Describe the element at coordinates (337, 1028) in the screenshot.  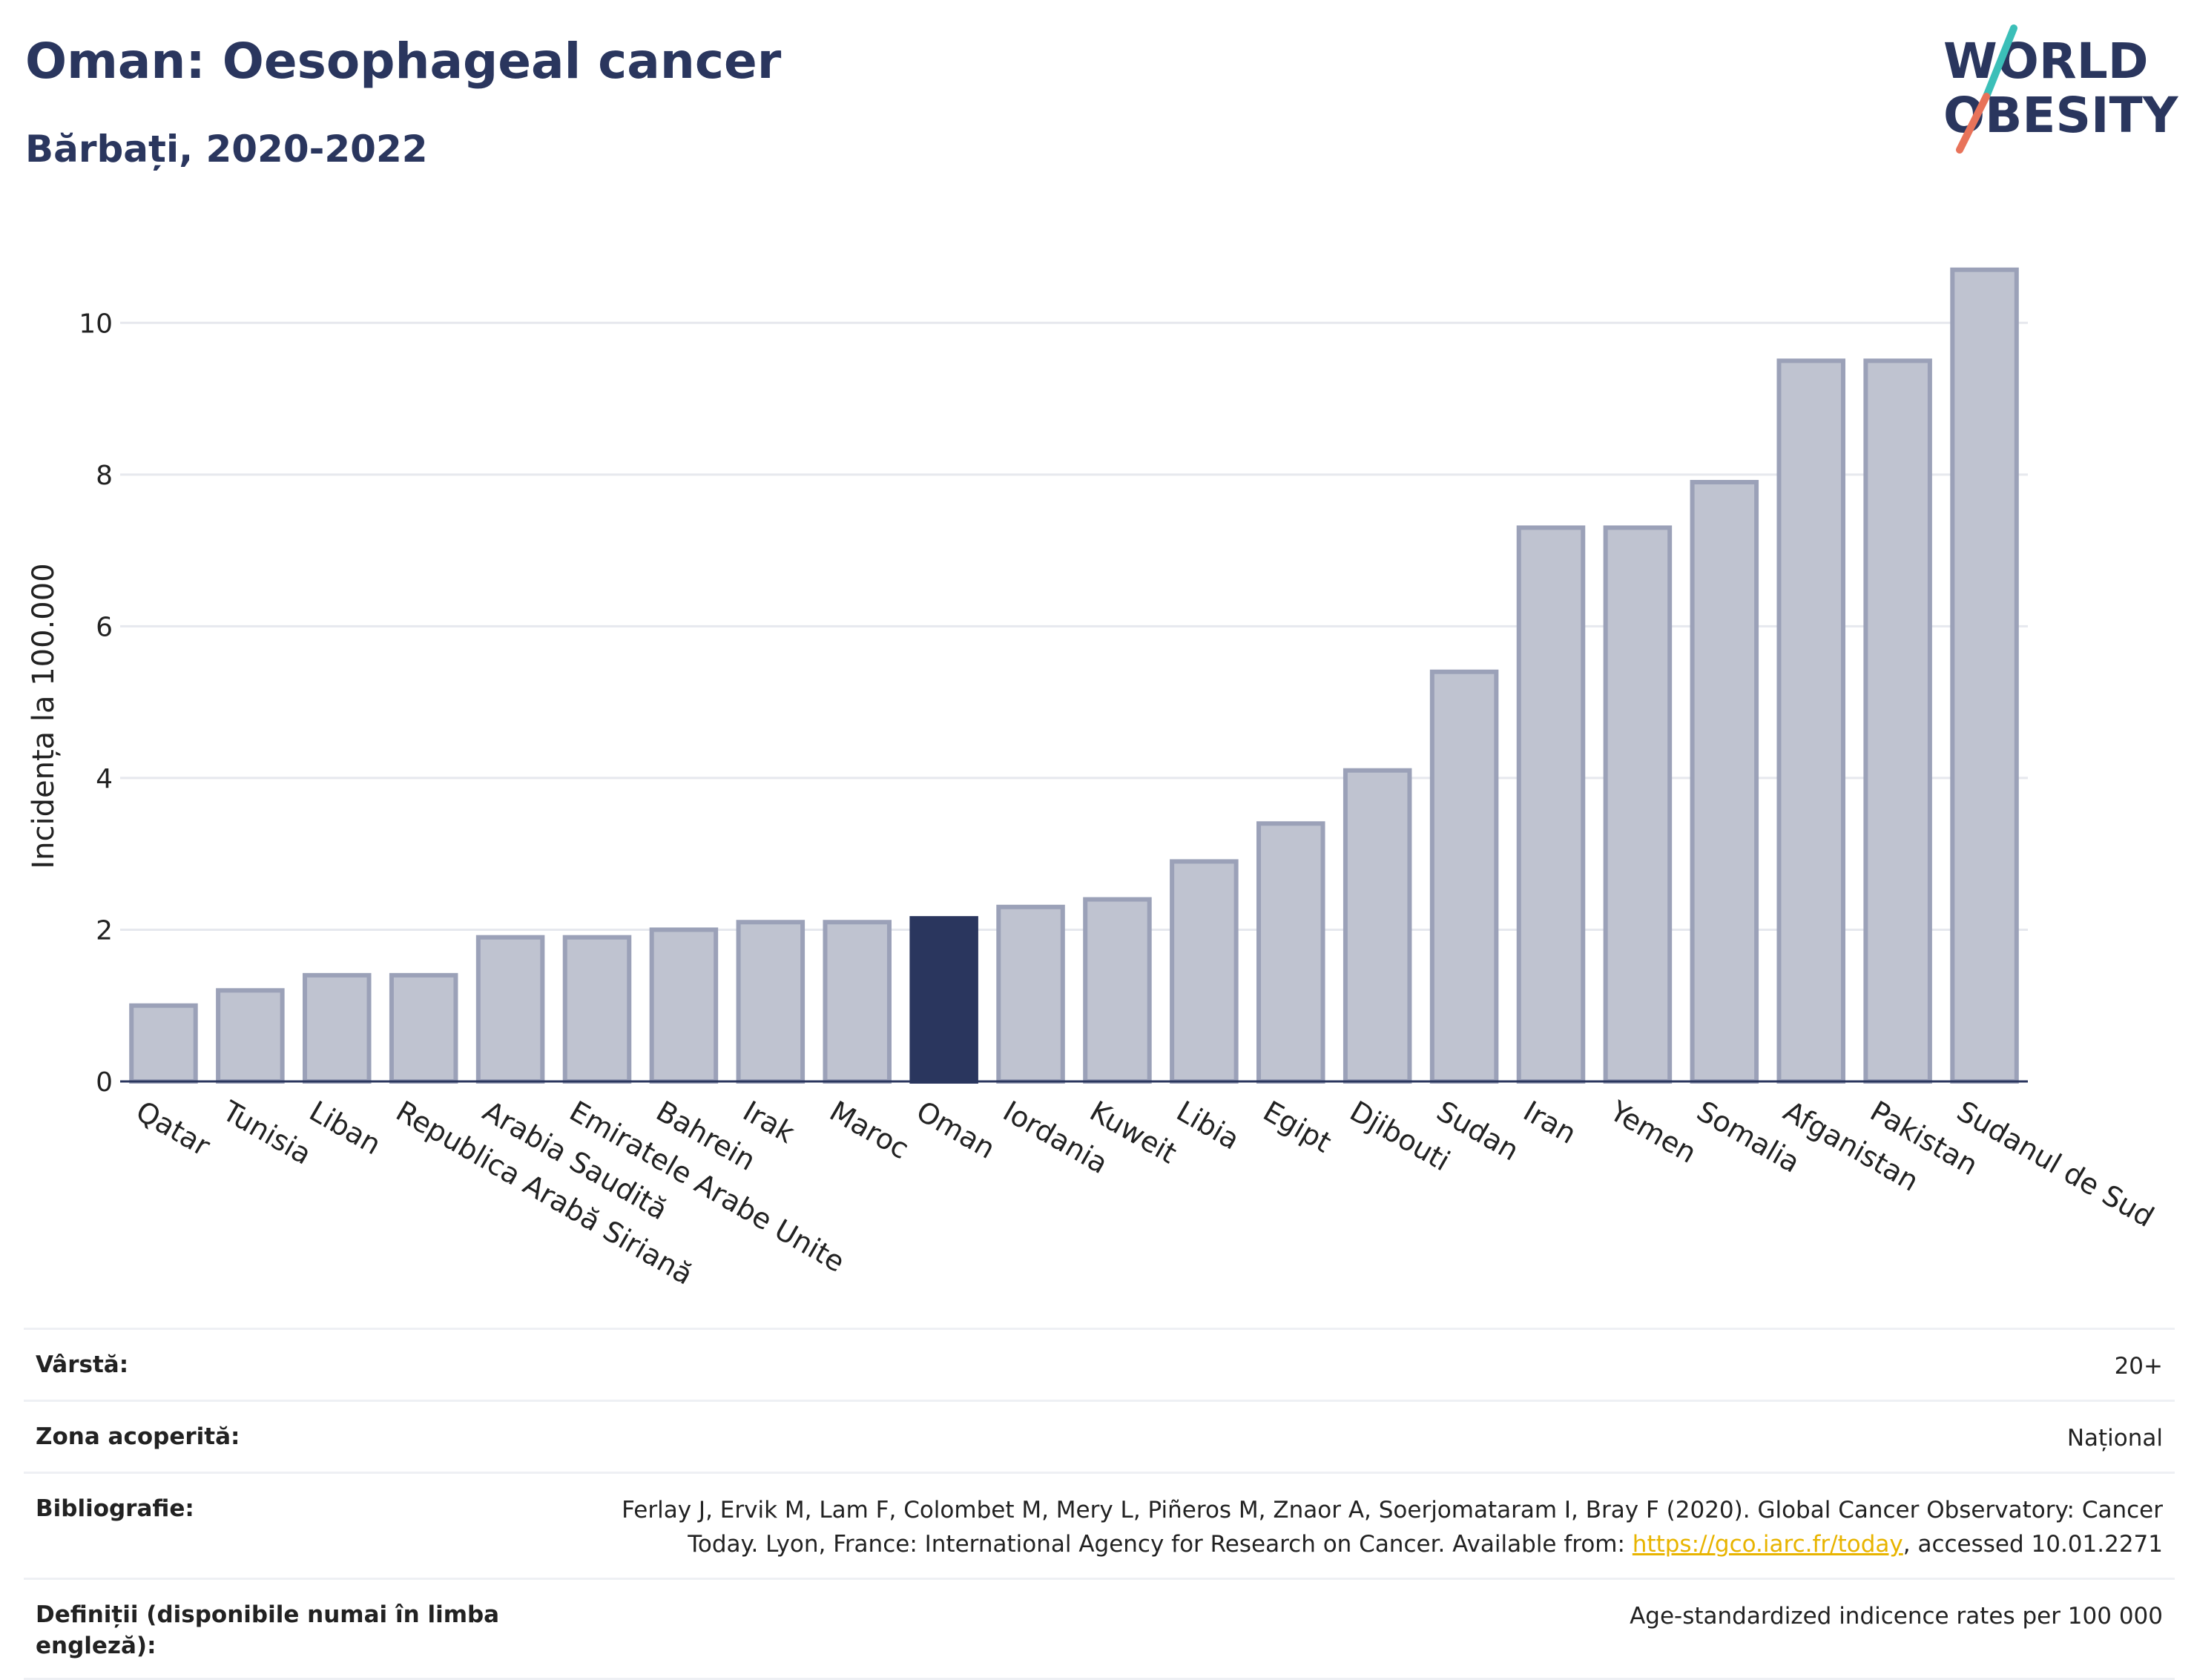
I see `bar-liban` at that location.